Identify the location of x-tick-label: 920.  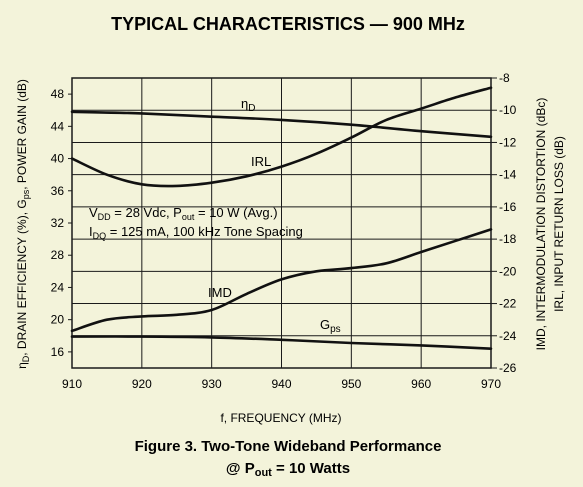
(142, 384).